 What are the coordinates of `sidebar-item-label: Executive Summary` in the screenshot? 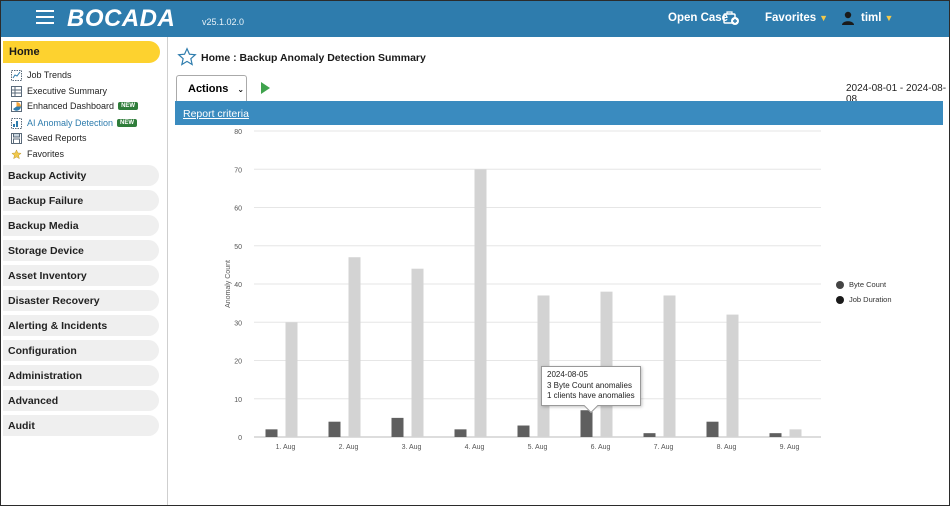 It's located at (67, 91).